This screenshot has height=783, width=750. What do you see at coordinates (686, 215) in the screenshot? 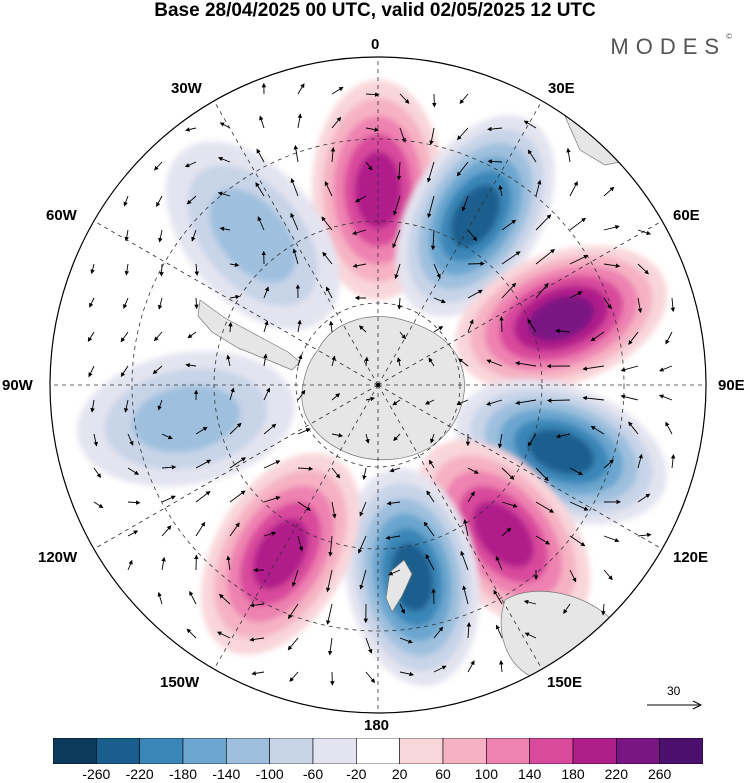
I see `lon-label-60e: 60E` at bounding box center [686, 215].